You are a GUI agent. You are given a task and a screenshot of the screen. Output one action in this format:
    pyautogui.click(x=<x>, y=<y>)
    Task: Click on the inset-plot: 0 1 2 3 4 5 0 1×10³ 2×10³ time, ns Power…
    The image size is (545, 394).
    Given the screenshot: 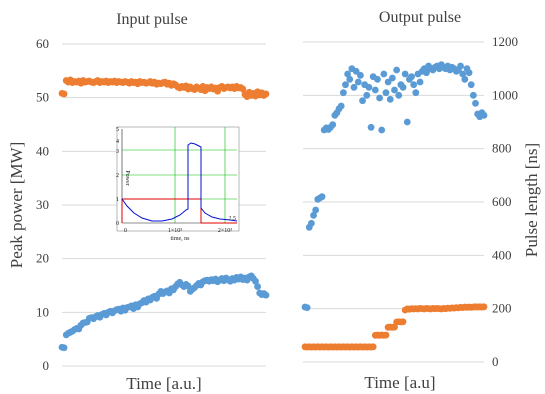 What is the action you would take?
    pyautogui.click(x=178, y=184)
    